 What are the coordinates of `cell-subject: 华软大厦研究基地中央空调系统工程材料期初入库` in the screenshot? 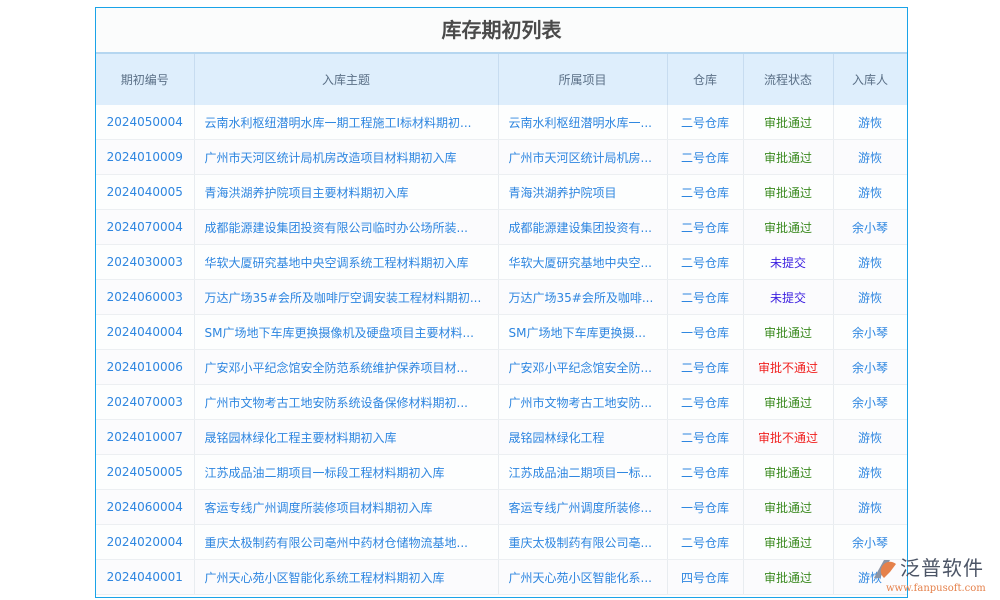 It's located at (346, 262).